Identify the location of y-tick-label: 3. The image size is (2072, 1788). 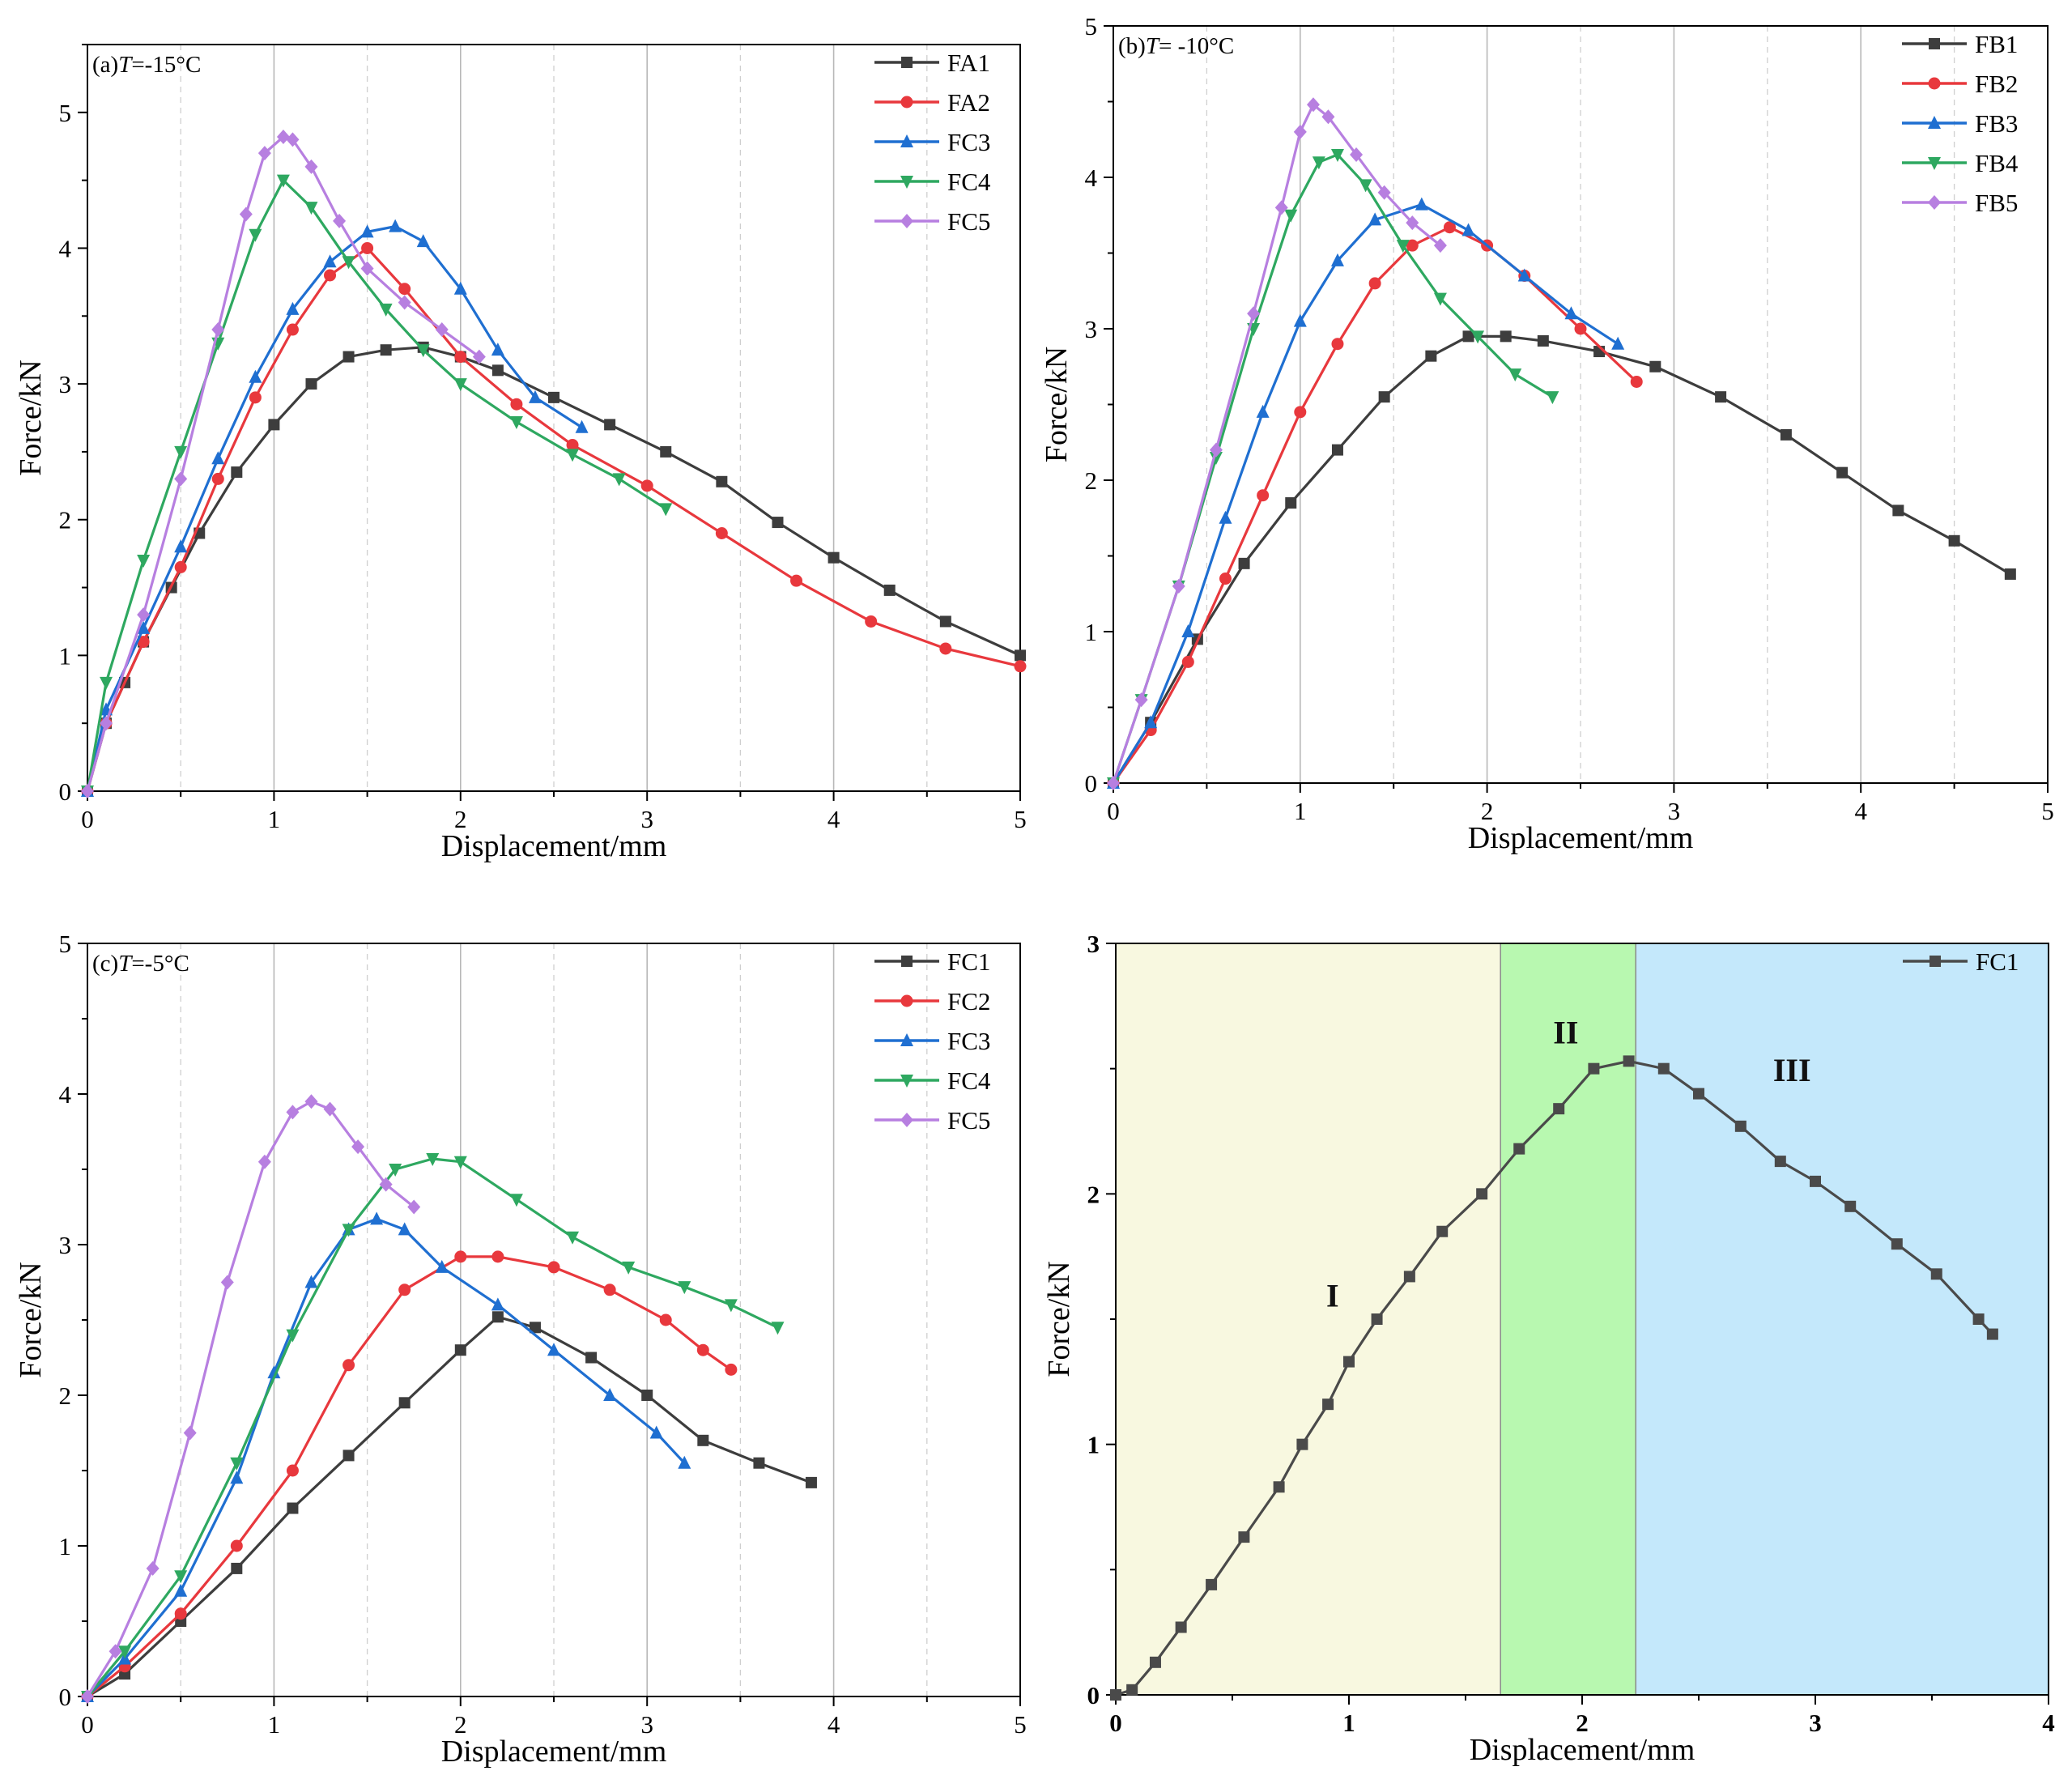
(65, 1245).